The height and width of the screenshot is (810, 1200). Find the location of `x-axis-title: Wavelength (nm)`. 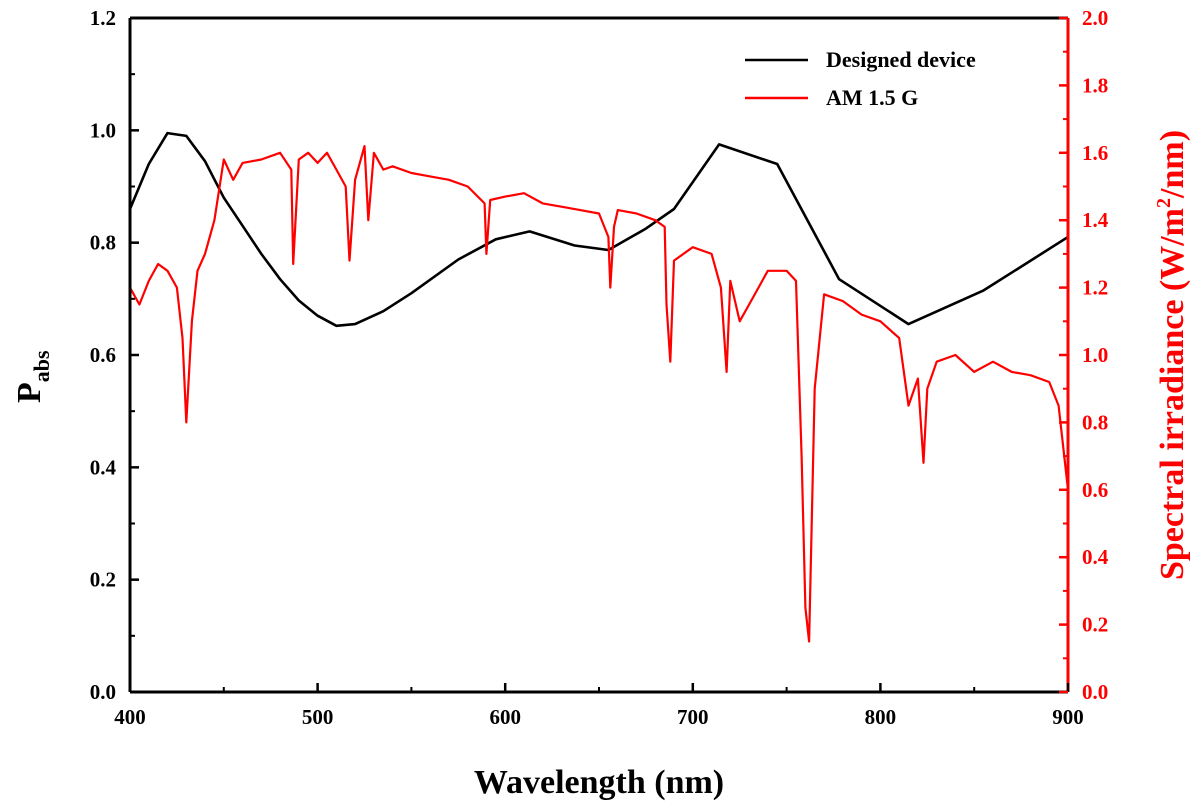

x-axis-title: Wavelength (nm) is located at coordinates (599, 782).